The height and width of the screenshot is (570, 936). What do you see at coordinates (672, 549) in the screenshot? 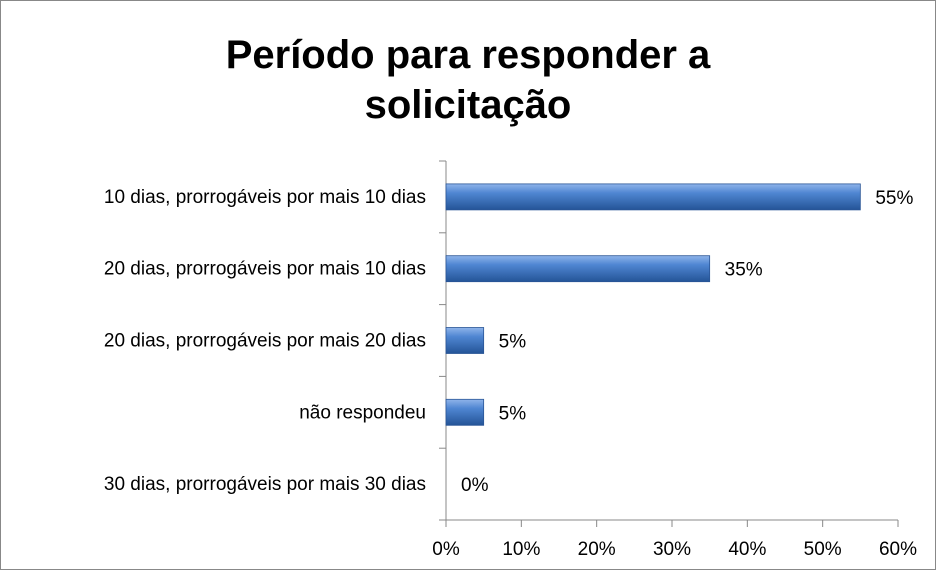
I see `x-tick-label: 30%` at bounding box center [672, 549].